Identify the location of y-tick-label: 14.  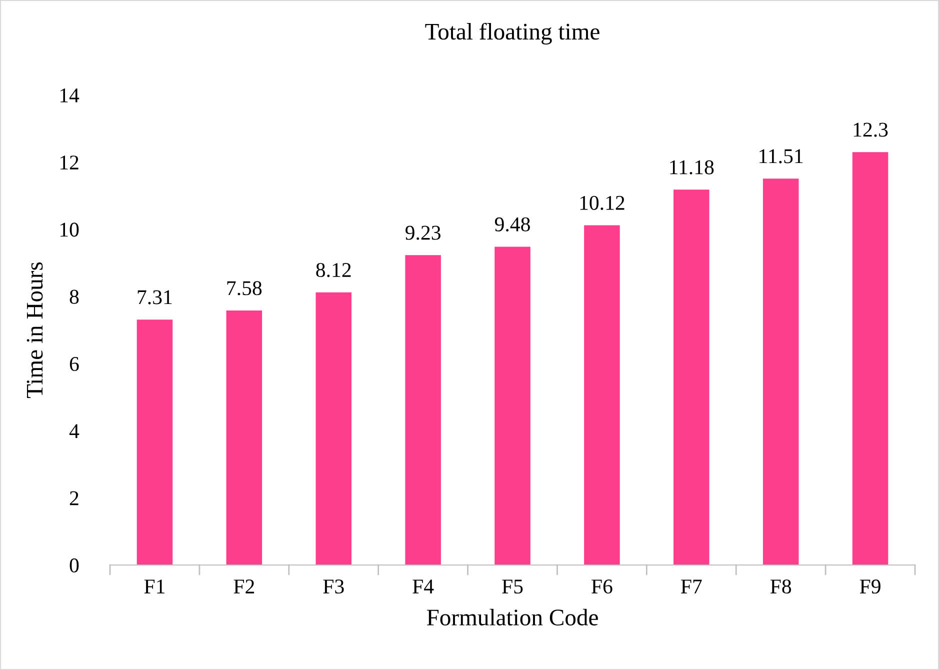
(70, 95).